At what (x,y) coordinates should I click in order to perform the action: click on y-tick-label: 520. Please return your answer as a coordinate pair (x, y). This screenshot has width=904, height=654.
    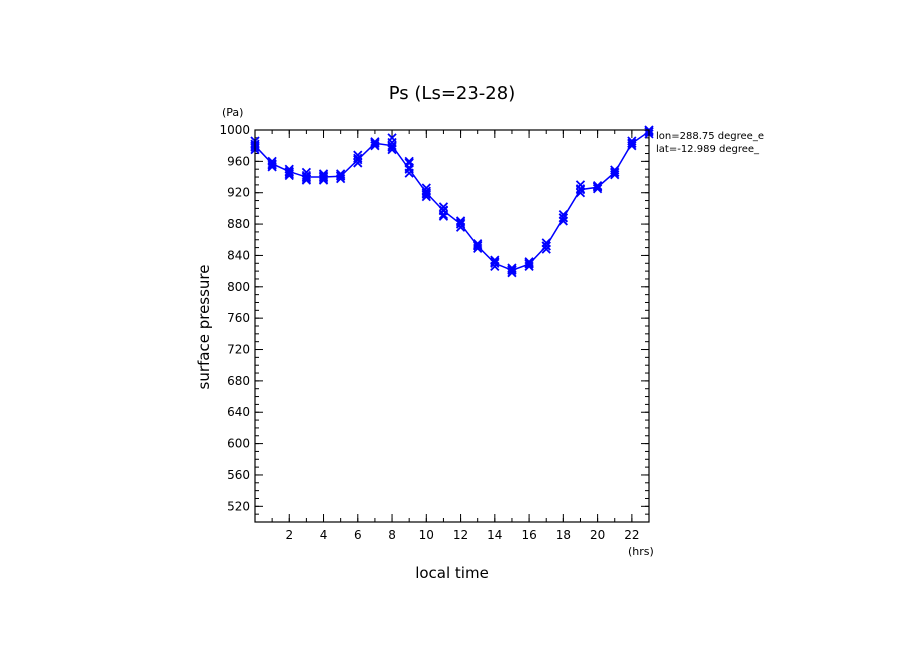
    Looking at the image, I should click on (238, 506).